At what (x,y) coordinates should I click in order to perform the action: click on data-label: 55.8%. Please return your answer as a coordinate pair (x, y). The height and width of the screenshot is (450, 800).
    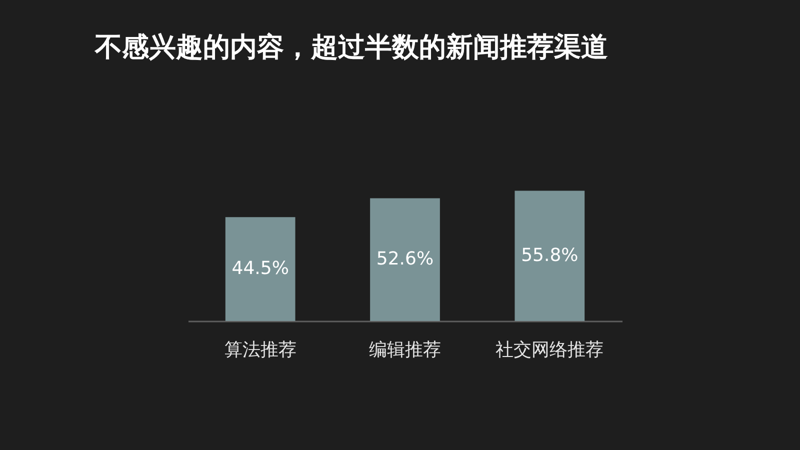
    Looking at the image, I should click on (549, 255).